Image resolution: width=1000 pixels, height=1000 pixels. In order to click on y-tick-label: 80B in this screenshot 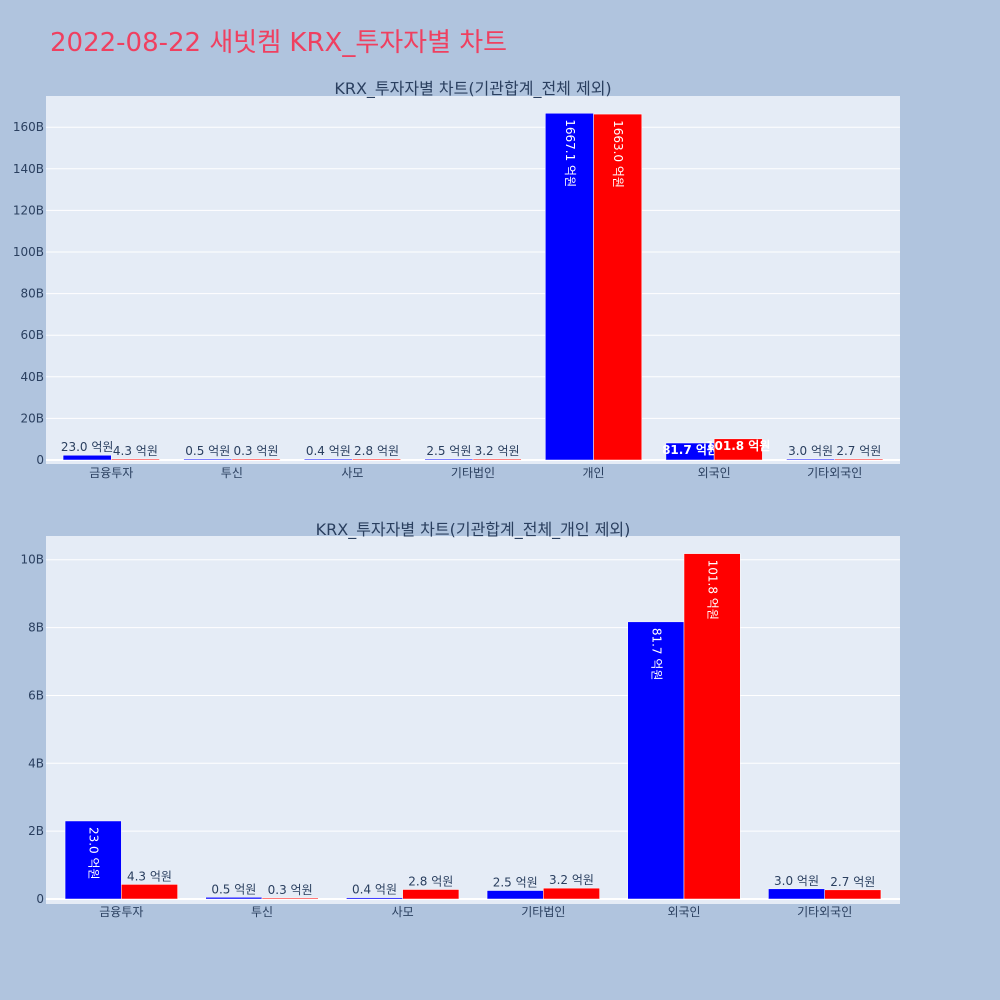, I will do `click(32, 294)`.